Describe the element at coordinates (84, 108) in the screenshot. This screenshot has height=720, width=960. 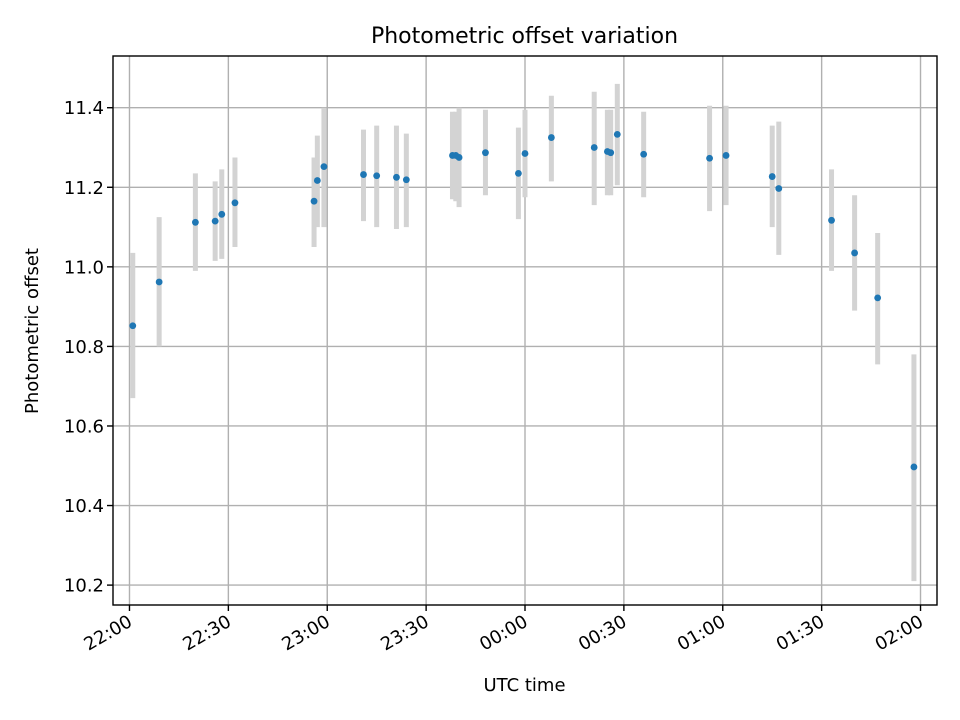
I see `y-tick-label: 11.4` at that location.